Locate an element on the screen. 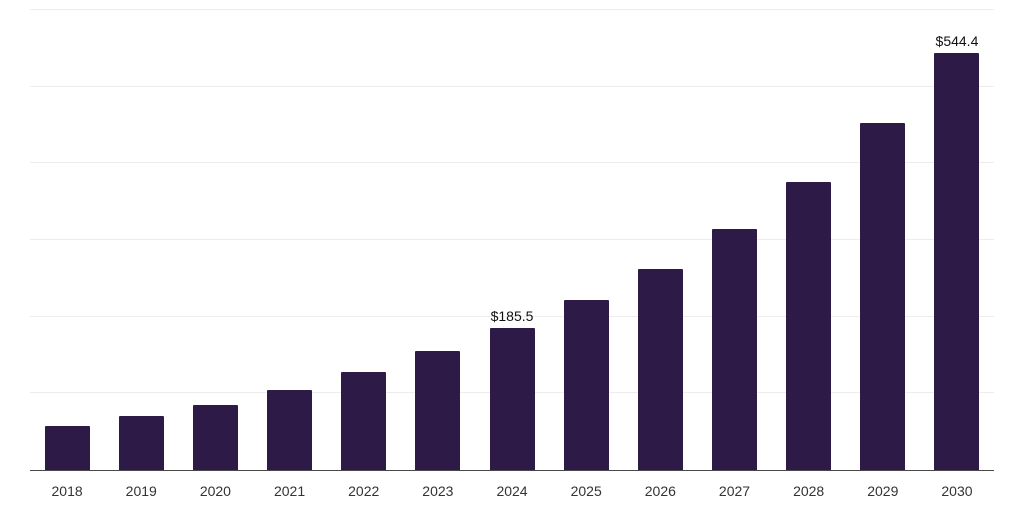 Image resolution: width=1024 pixels, height=512 pixels. bar-2025 is located at coordinates (586, 384).